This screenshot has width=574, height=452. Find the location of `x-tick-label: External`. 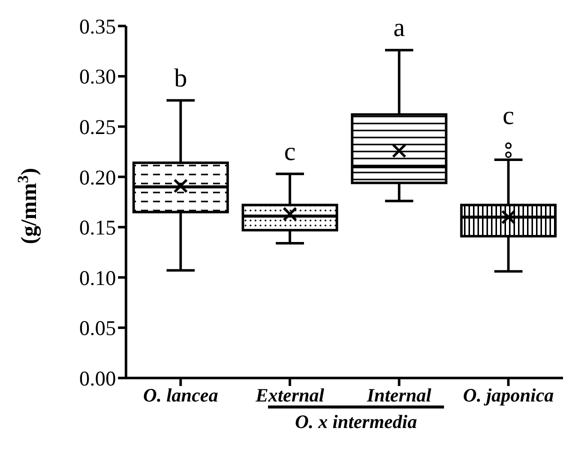

x-tick-label: External is located at coordinates (289, 395).